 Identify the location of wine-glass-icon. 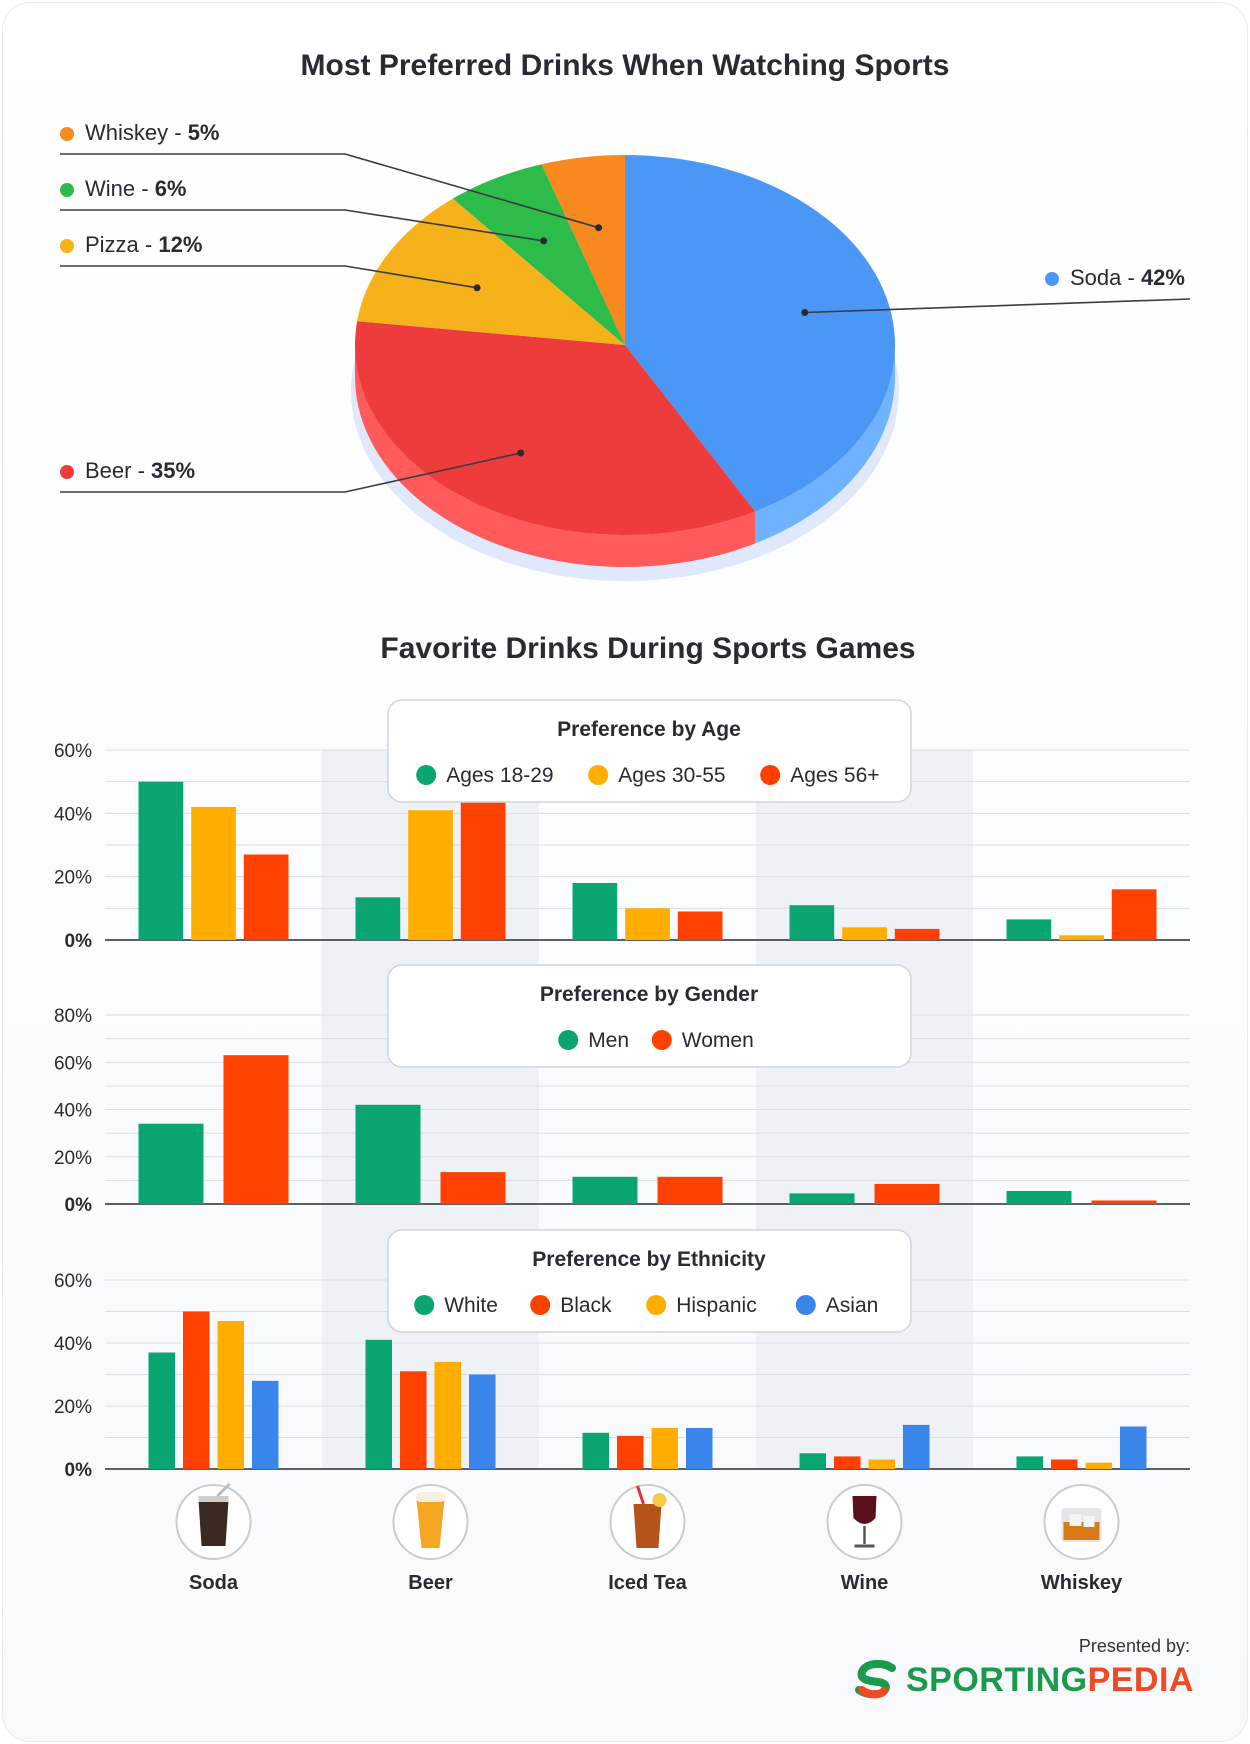
(864, 1522).